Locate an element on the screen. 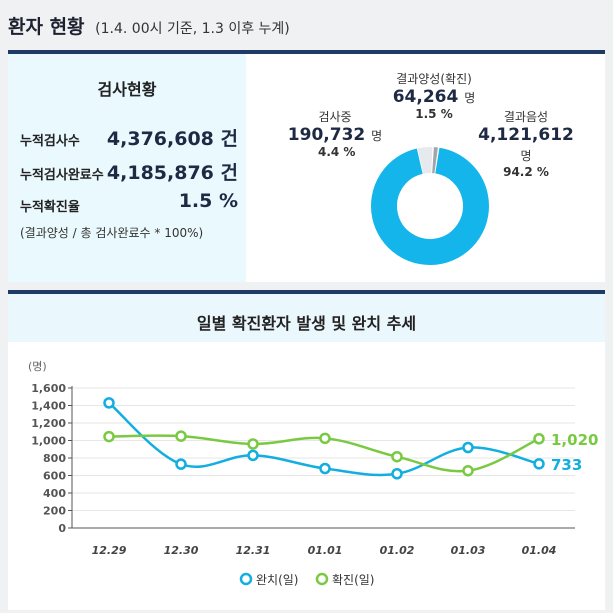 This screenshot has height=613, width=613. stat-label: 누적검사수 is located at coordinates (50, 141).